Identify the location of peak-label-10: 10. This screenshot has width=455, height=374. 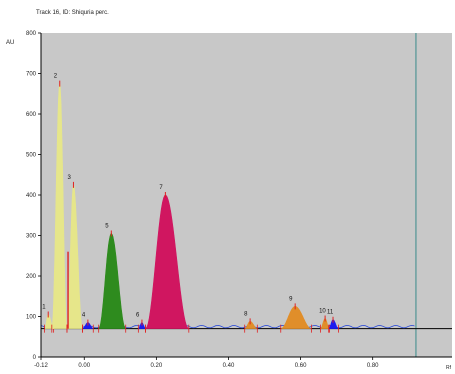
(322, 312).